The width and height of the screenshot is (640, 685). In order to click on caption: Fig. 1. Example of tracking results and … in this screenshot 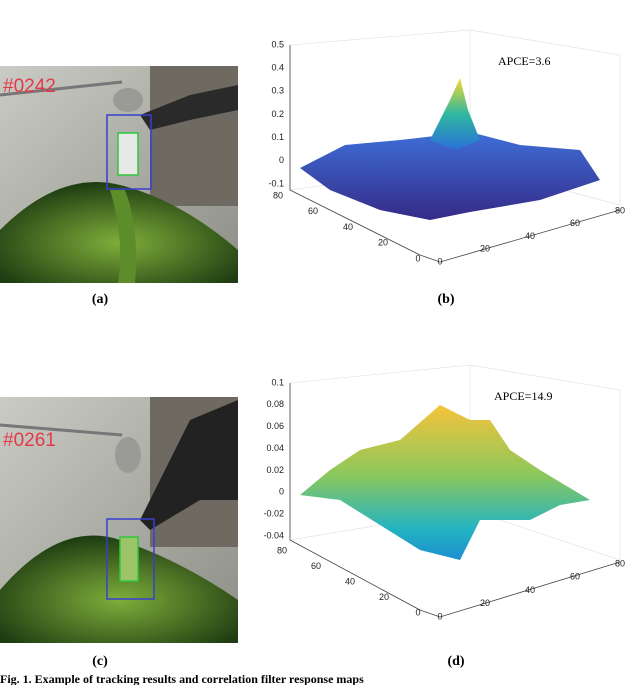, I will do `click(182, 678)`.